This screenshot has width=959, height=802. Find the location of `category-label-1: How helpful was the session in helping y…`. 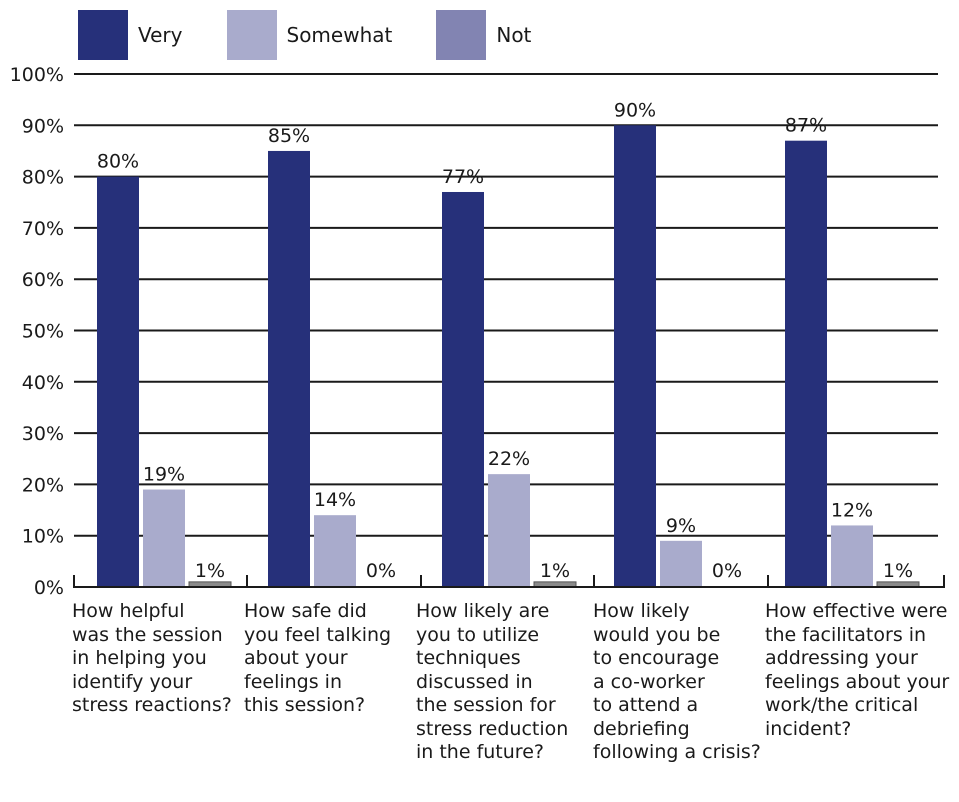

category-label-1: How helpful was the session in helping y… is located at coordinates (152, 658).